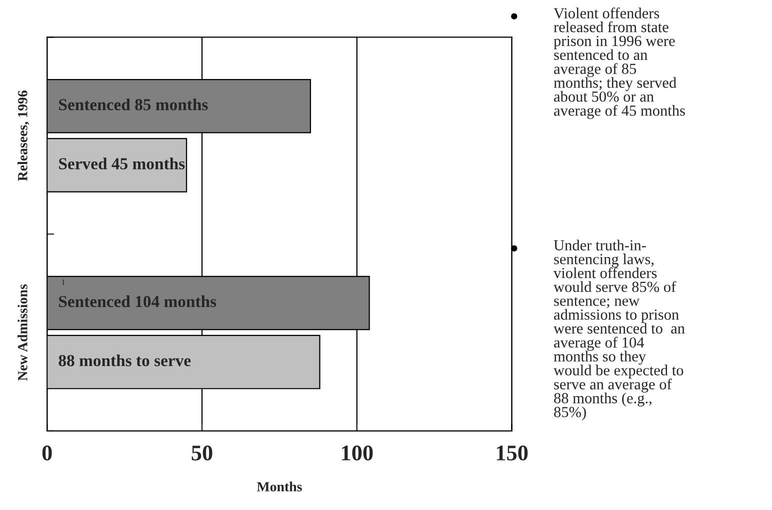  Describe the element at coordinates (122, 164) in the screenshot. I see `data-label: Served 45 months` at that location.